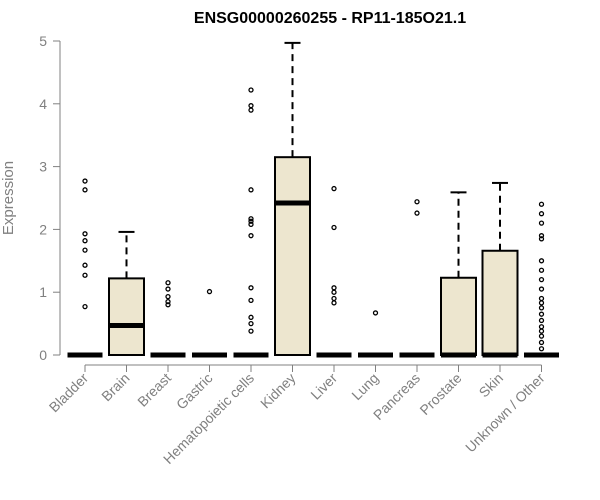 The height and width of the screenshot is (500, 600). I want to click on x-tick-label: Lung, so click(364, 386).